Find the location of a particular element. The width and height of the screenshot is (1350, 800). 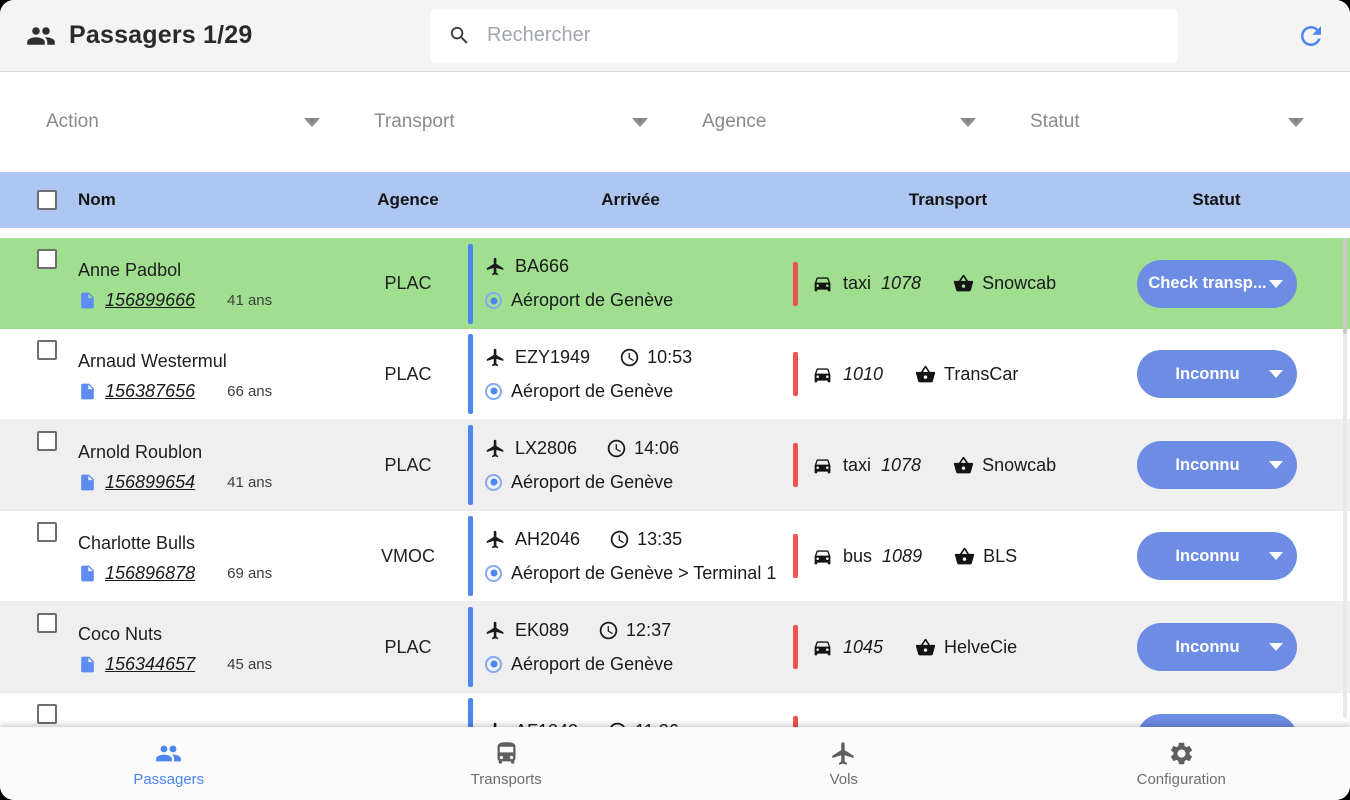

search-input is located at coordinates (823, 35).